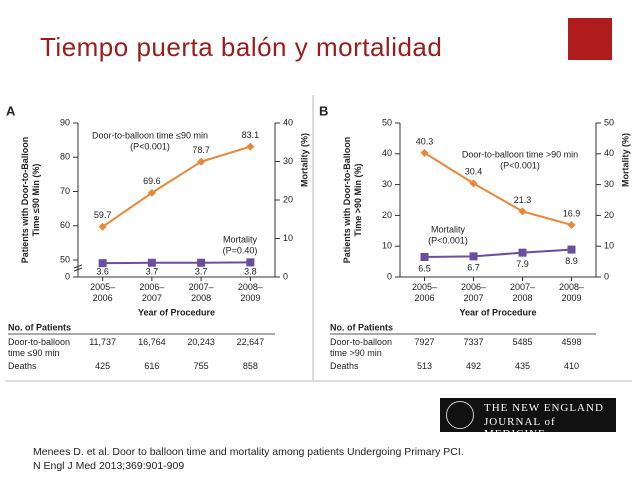 This screenshot has height=479, width=638. What do you see at coordinates (522, 342) in the screenshot?
I see `table-cell: 5485` at bounding box center [522, 342].